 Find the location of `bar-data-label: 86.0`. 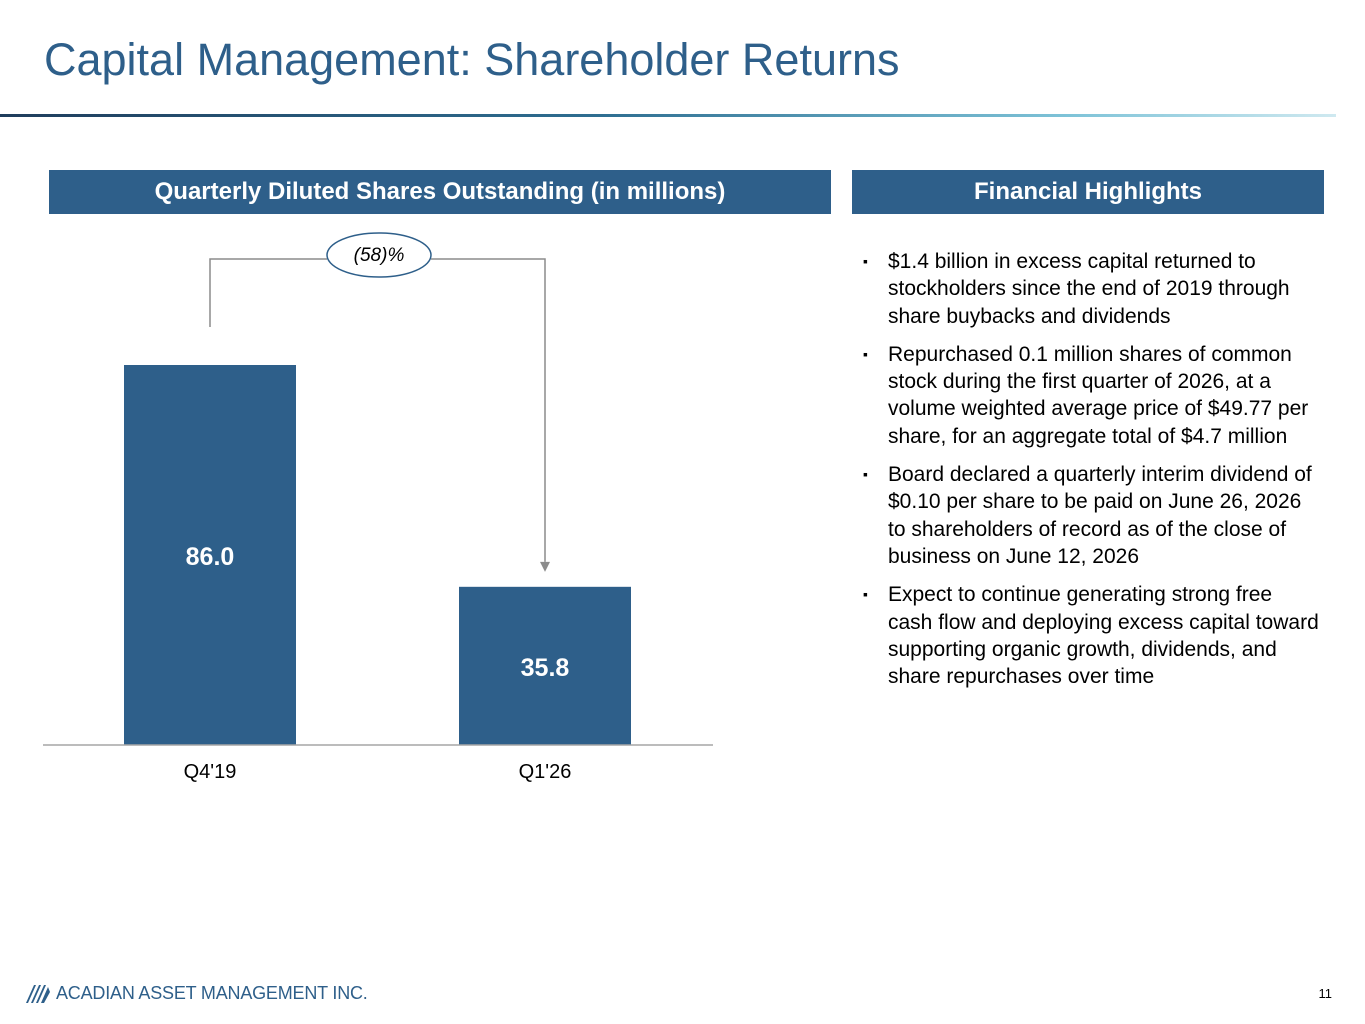

bar-data-label: 86.0 is located at coordinates (210, 557).